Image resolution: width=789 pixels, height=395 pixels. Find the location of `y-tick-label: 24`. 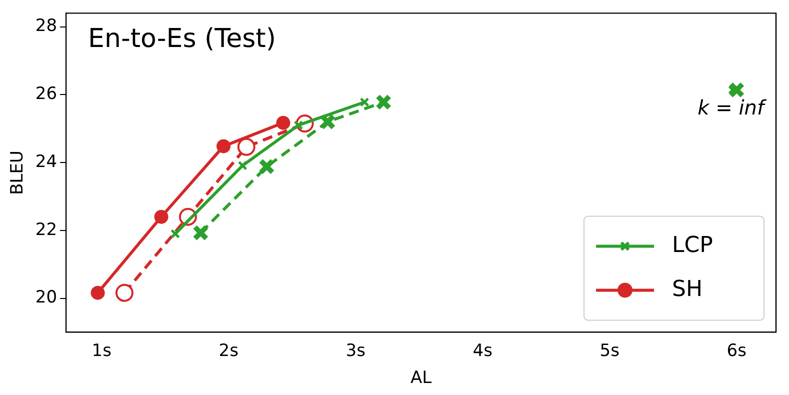

y-tick-label: 24 is located at coordinates (46, 162).